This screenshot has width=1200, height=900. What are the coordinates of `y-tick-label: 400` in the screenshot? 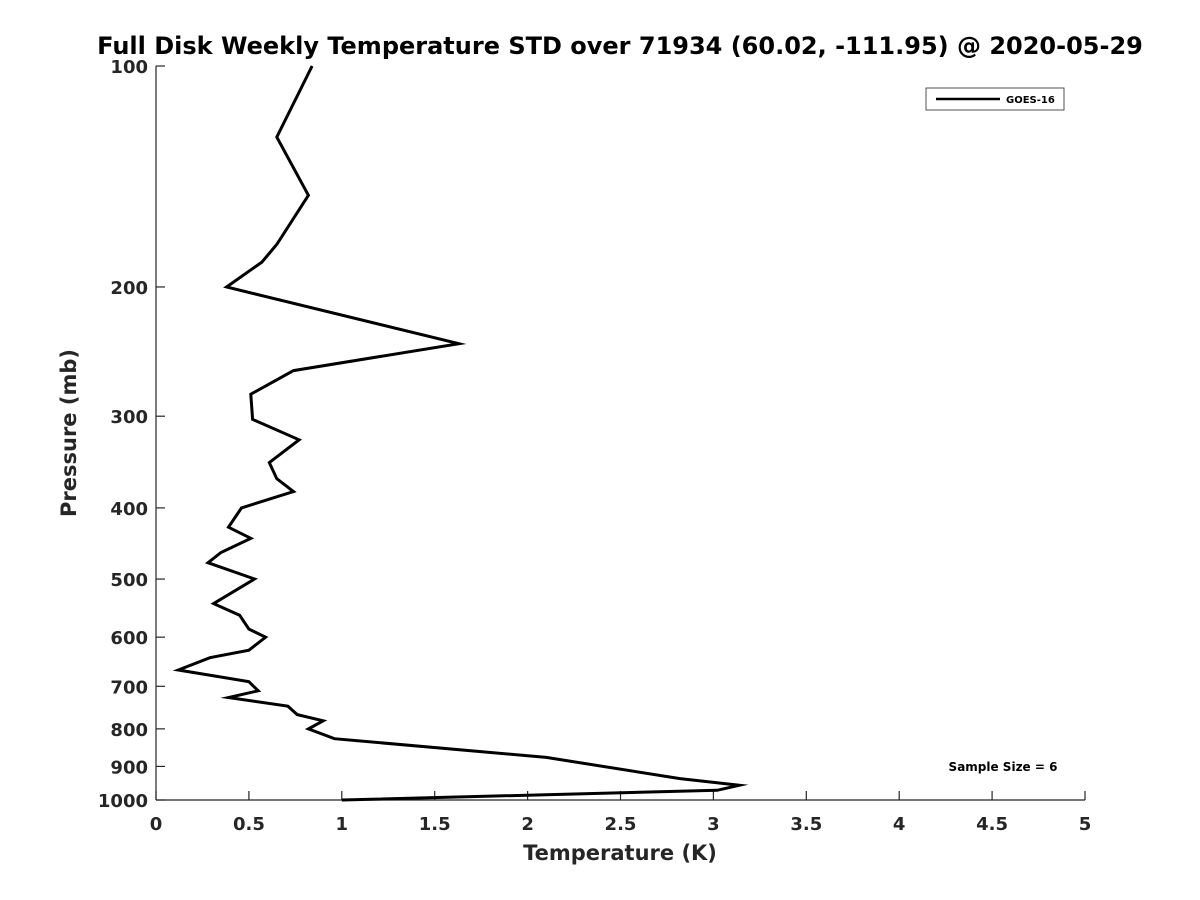 It's located at (129, 509).